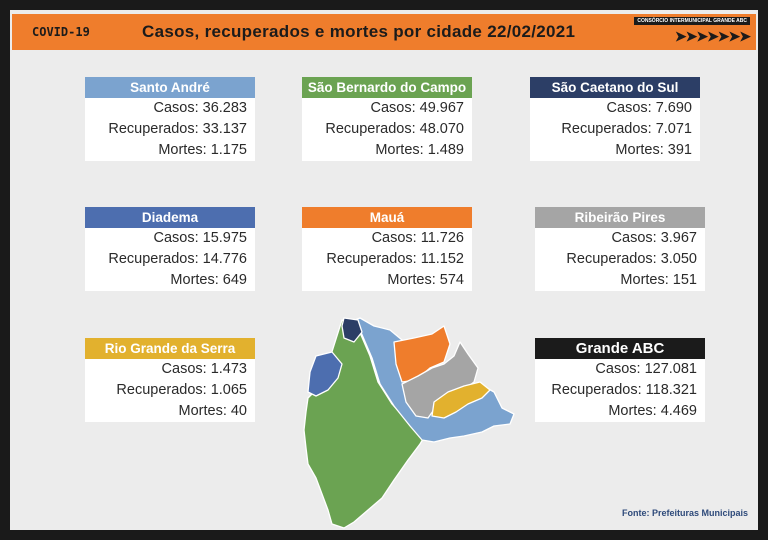  Describe the element at coordinates (170, 348) in the screenshot. I see `city-name: Rio Grande da Serra` at that location.